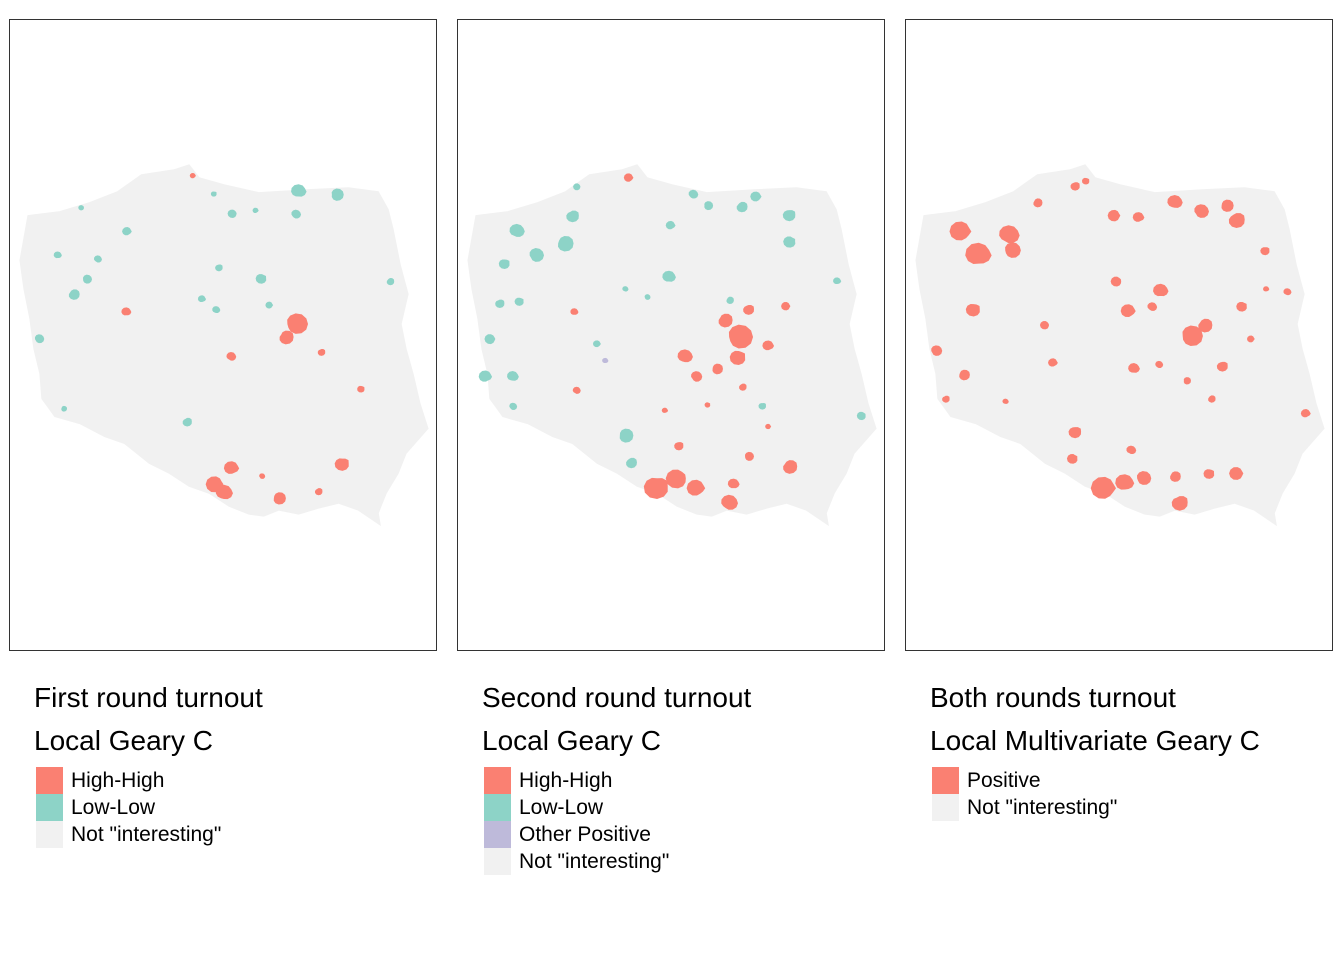  I want to click on legend-title: Both rounds turnout, so click(1053, 697).